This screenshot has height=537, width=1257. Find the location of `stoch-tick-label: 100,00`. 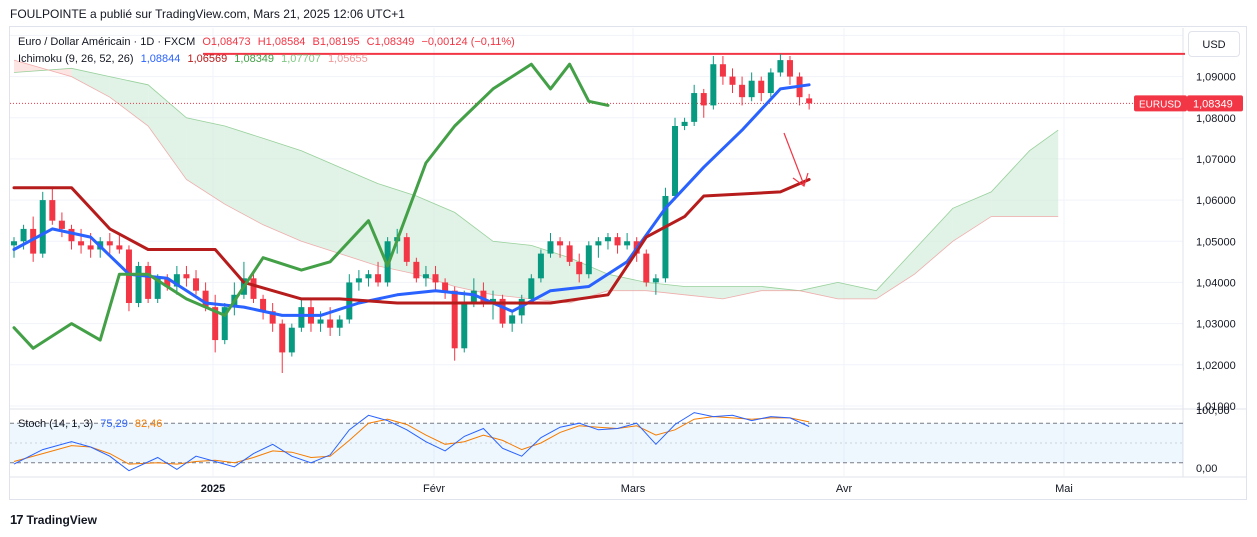

stoch-tick-label: 100,00 is located at coordinates (1213, 411).